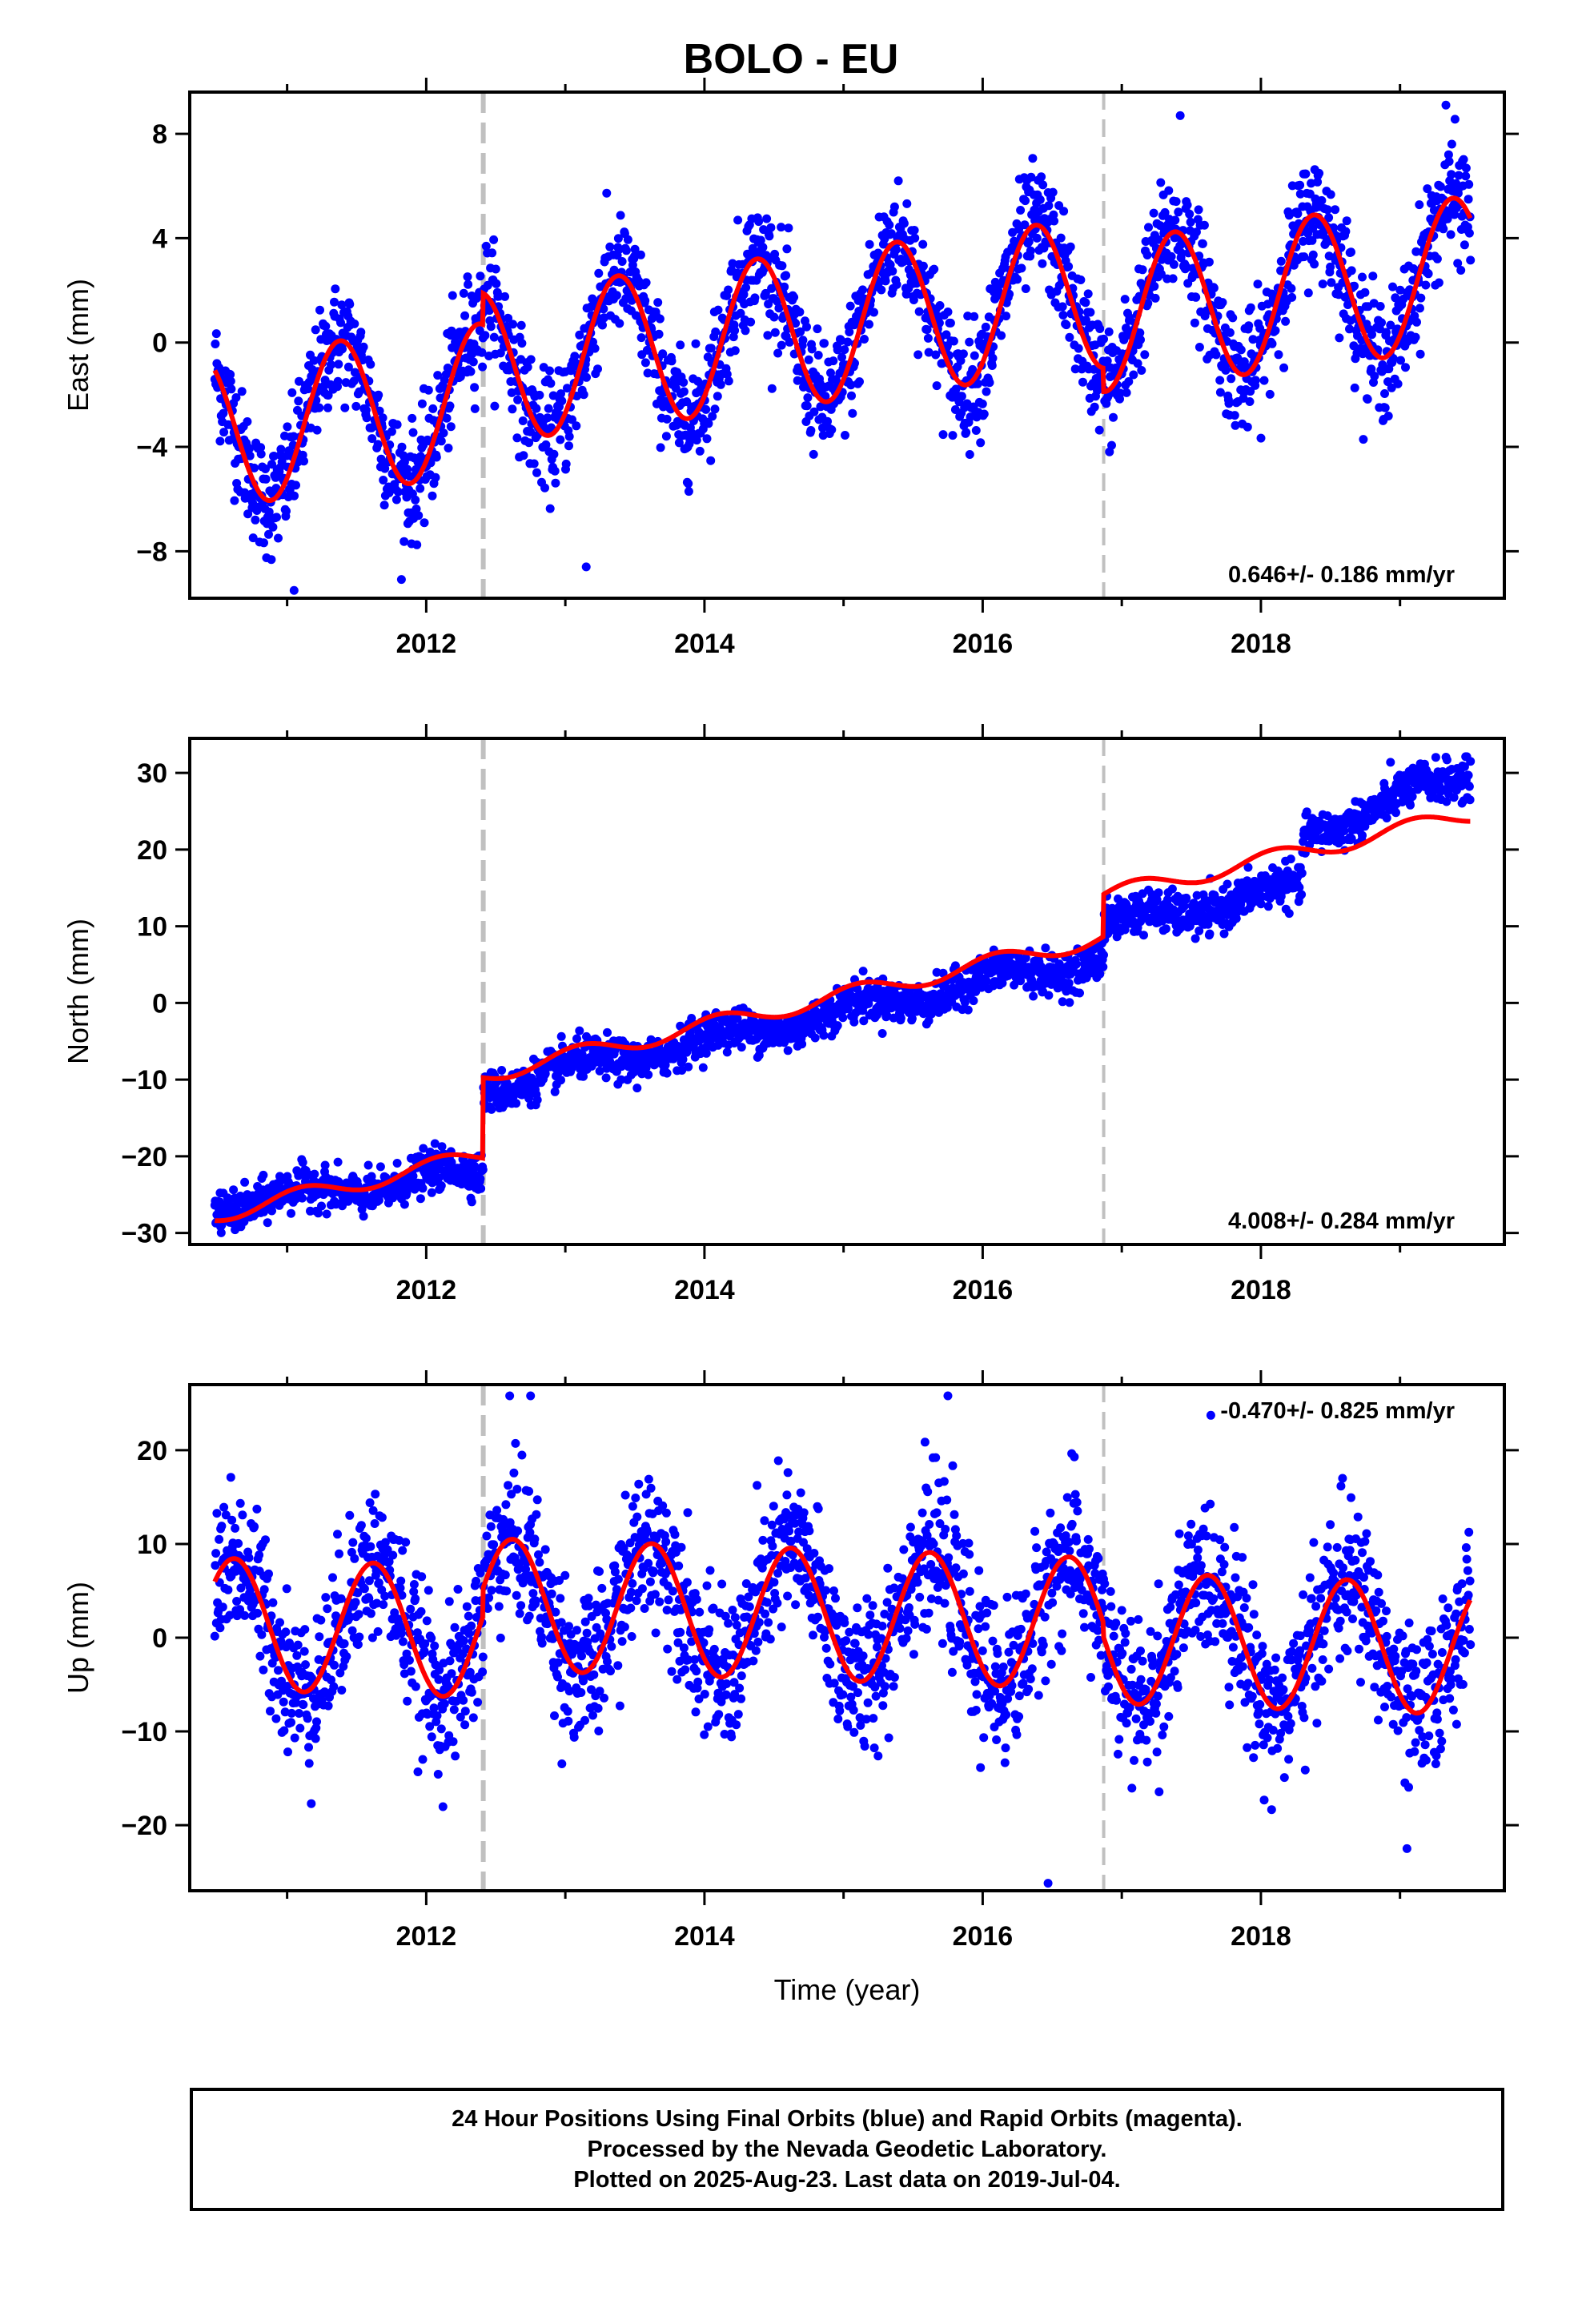 This screenshot has width=1582, height=2324. Describe the element at coordinates (151, 552) in the screenshot. I see `y-tick-label: −8` at that location.